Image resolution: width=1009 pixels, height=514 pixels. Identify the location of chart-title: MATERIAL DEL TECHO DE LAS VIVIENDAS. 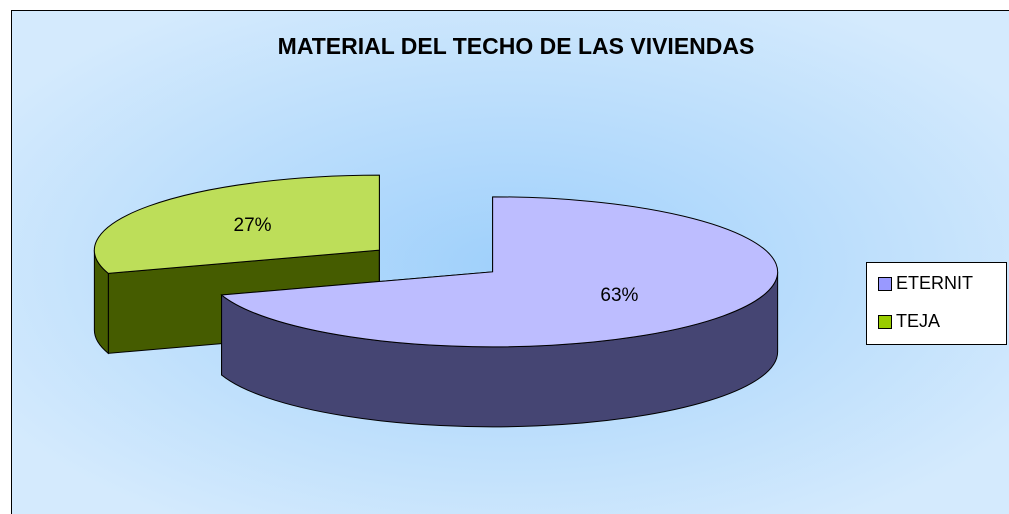
(516, 46).